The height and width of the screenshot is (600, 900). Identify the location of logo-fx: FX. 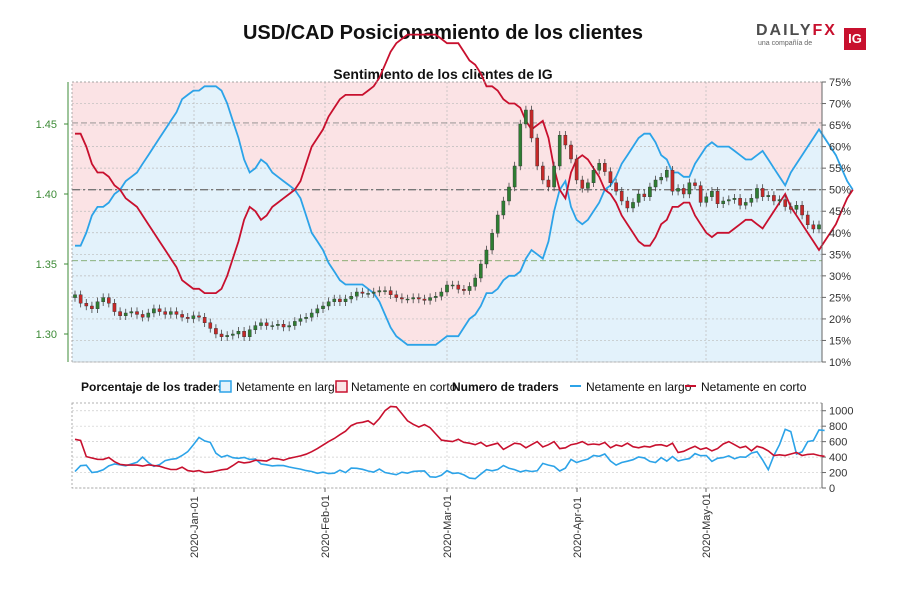
(824, 30).